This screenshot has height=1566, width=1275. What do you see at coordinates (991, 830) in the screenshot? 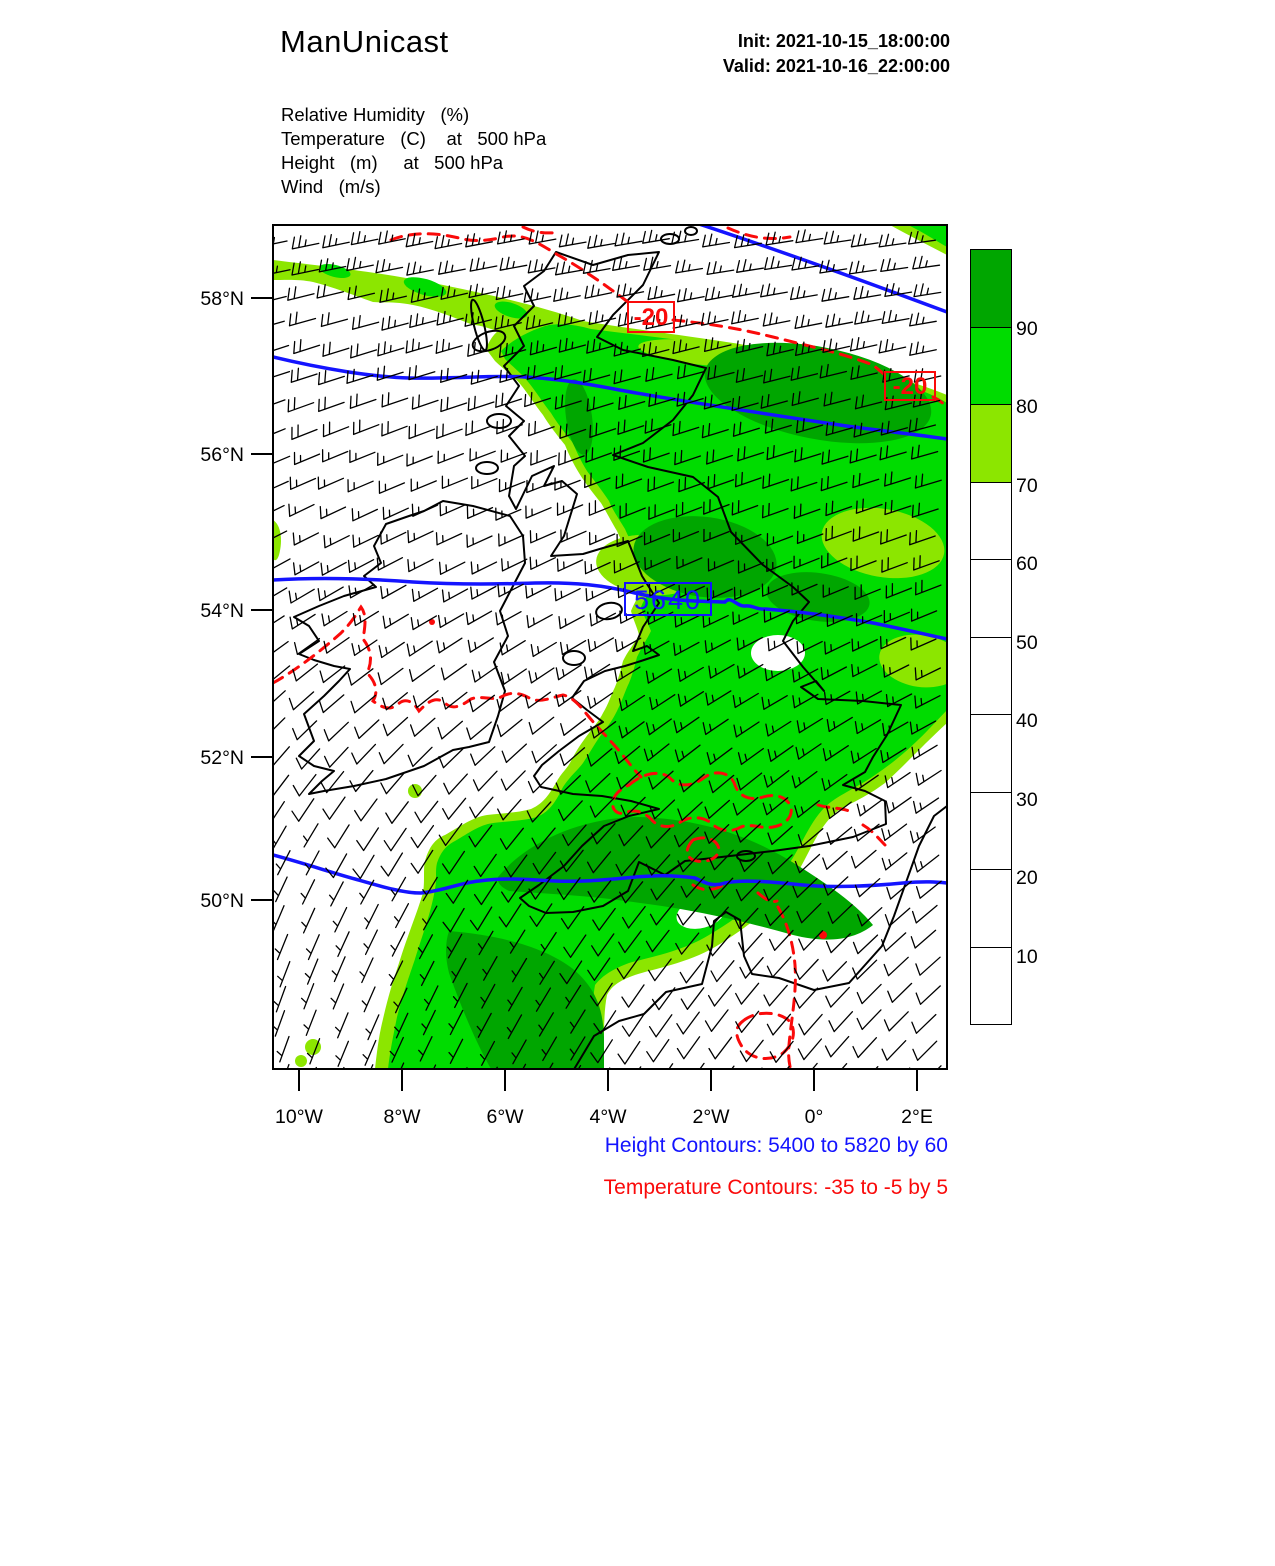
I see `colorbar-segment` at bounding box center [991, 830].